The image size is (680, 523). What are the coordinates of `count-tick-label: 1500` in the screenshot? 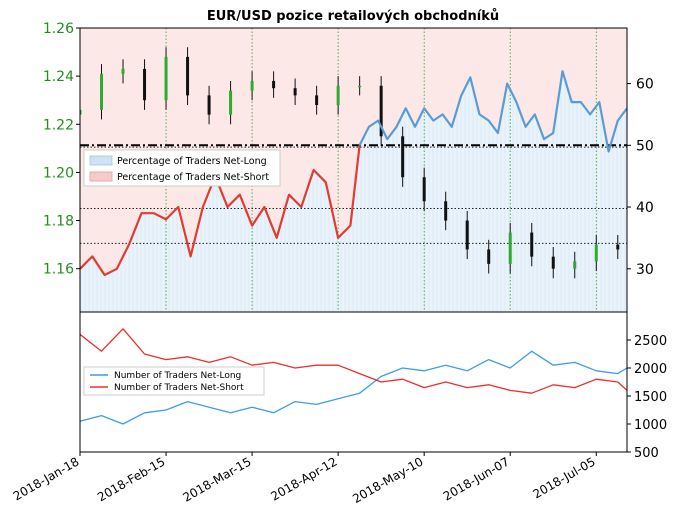 It's located at (650, 397).